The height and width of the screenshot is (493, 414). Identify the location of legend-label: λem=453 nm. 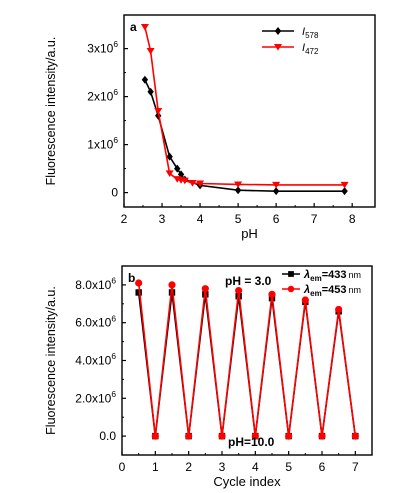
(332, 291).